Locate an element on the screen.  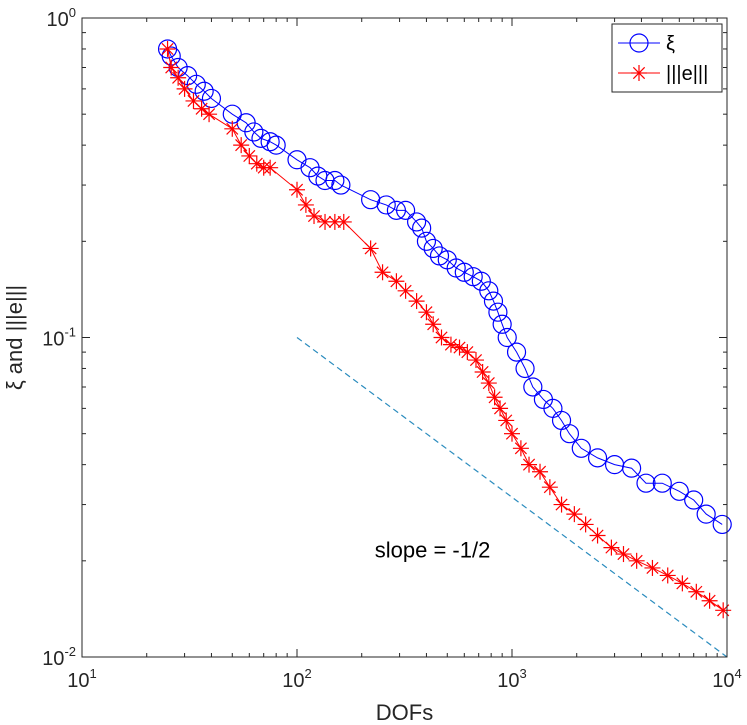
legend-entries: ξ |||e||| is located at coordinates (663, 59).